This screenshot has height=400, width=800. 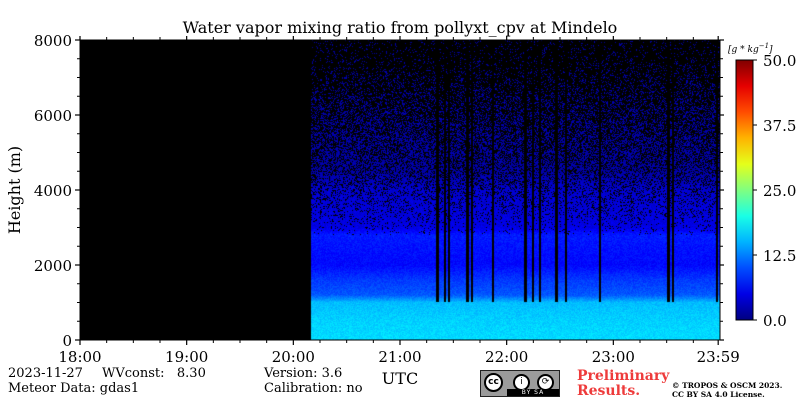 What do you see at coordinates (779, 61) in the screenshot?
I see `colorbar-tick-label: 50.0` at bounding box center [779, 61].